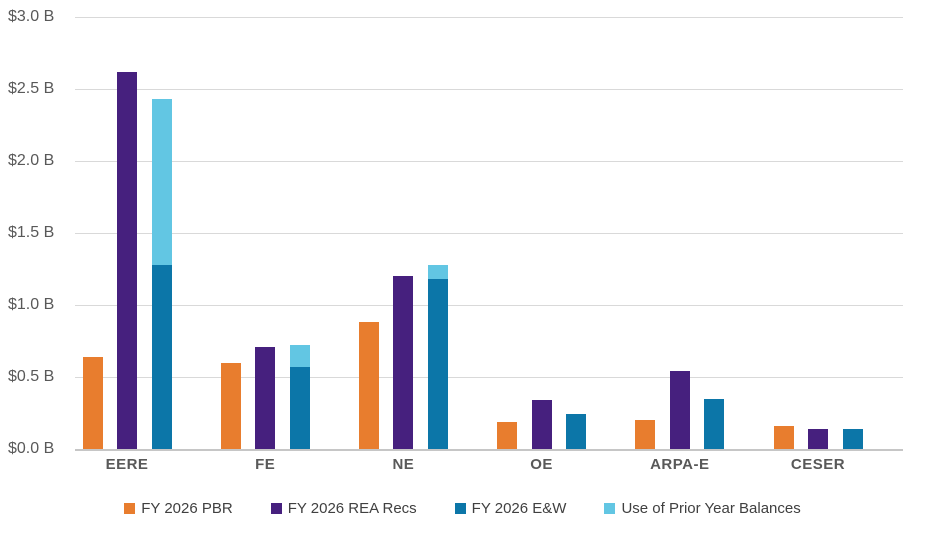  I want to click on legend-item-fy-2026-pbr: FY 2026 PBR, so click(178, 508).